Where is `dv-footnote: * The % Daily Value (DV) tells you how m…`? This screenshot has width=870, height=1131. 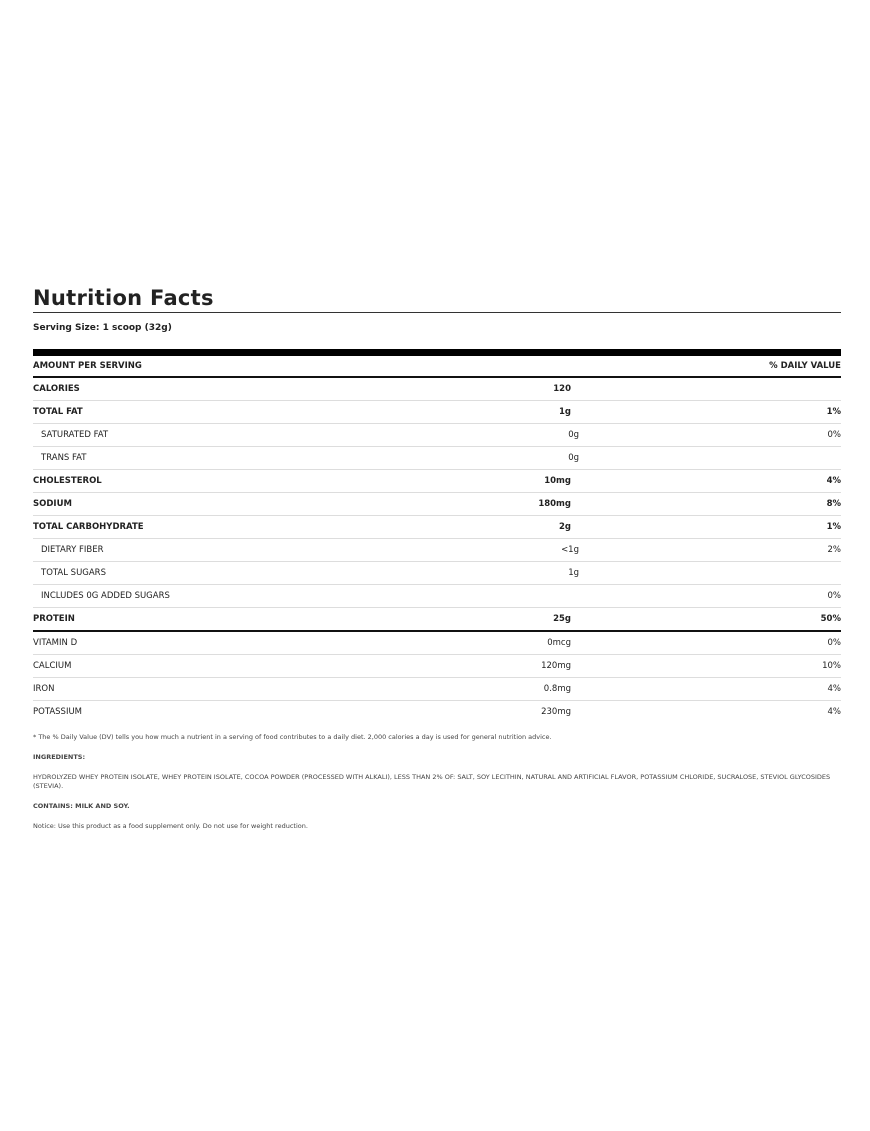 dv-footnote: * The % Daily Value (DV) tells you how m… is located at coordinates (292, 737).